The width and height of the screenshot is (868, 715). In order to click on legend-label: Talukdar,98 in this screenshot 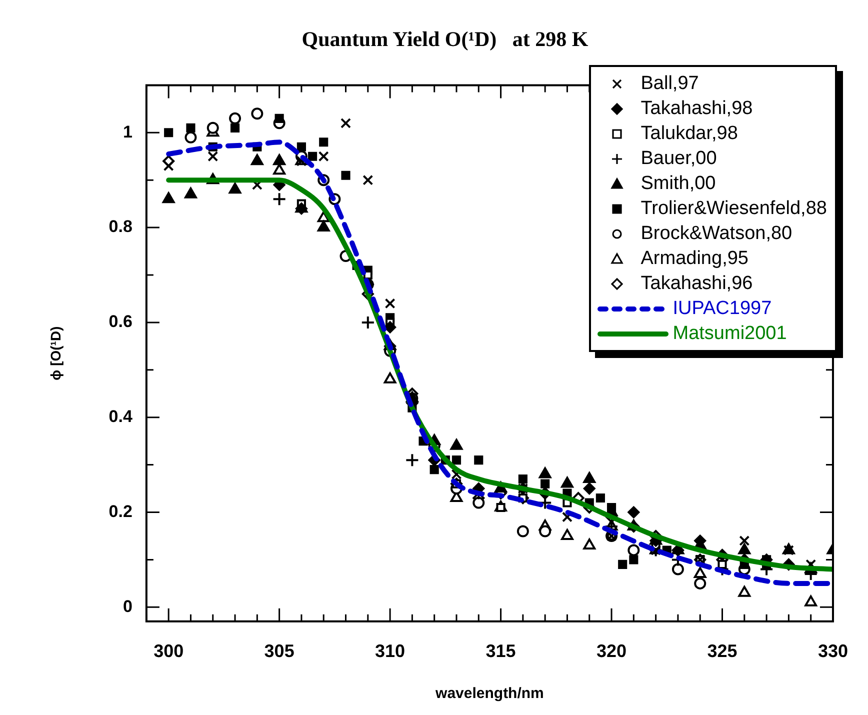, I will do `click(689, 134)`.